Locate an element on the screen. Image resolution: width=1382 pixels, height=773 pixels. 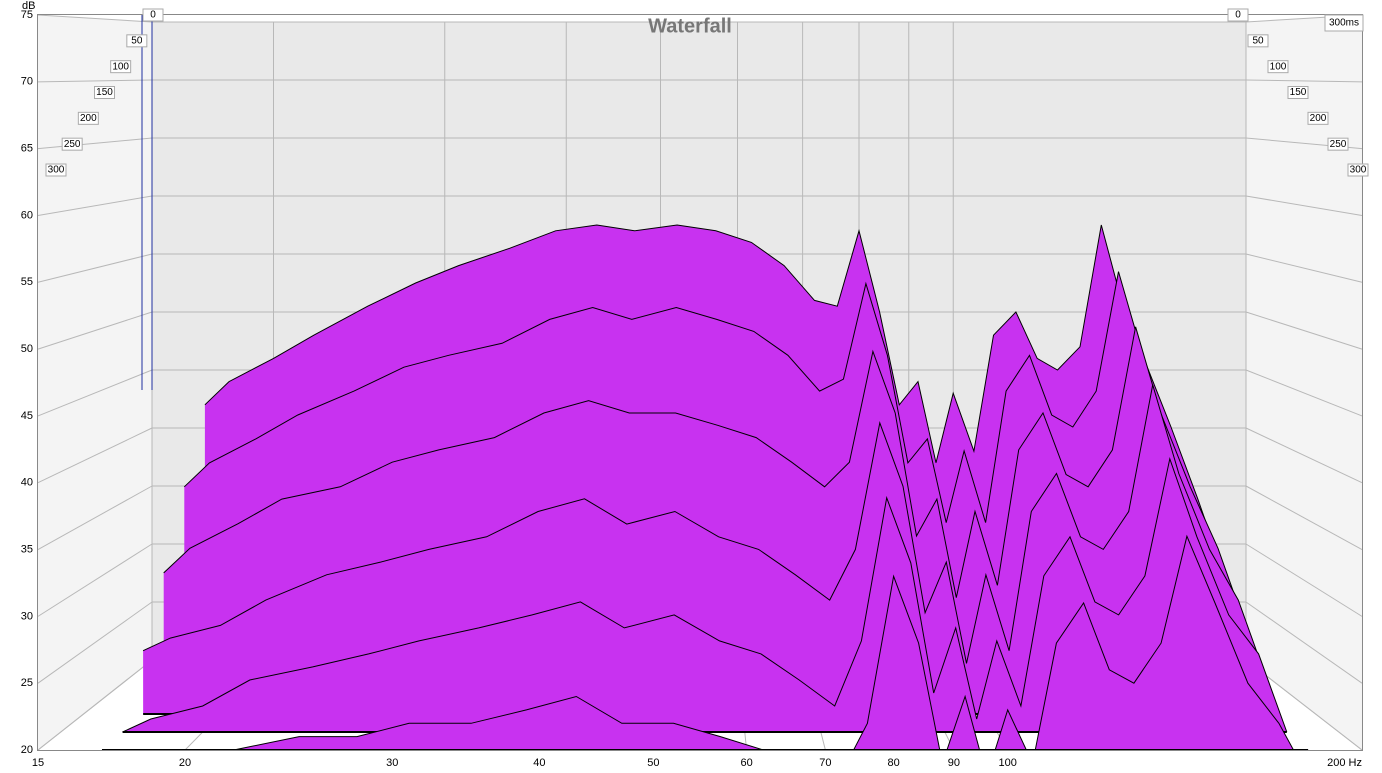
y-tick-label: 60 is located at coordinates (27, 215).